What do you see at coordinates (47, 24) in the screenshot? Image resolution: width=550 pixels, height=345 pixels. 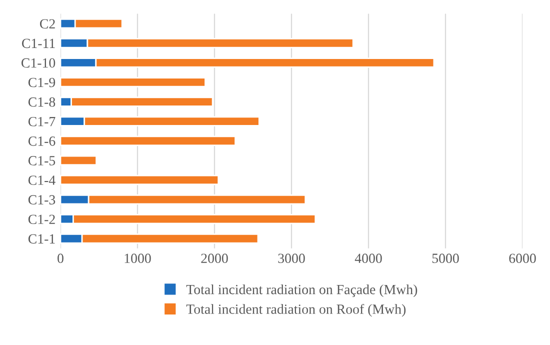 I see `y-tick-label: C2` at bounding box center [47, 24].